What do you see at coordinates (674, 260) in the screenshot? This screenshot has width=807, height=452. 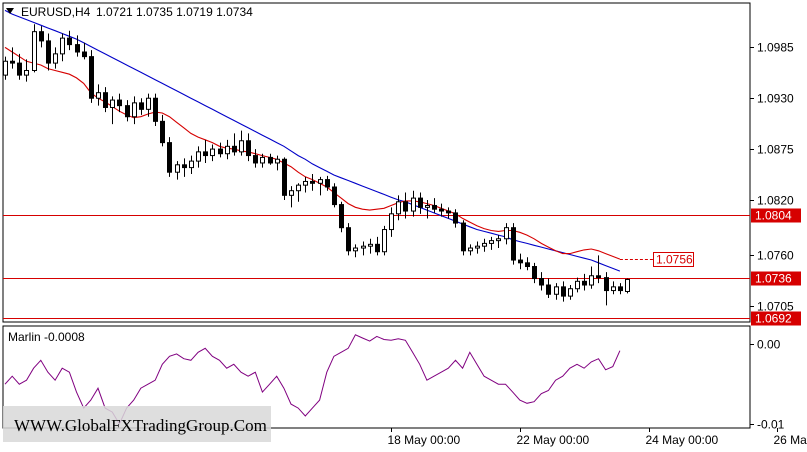 I see `price-tag-label: 1.0756` at bounding box center [674, 260].